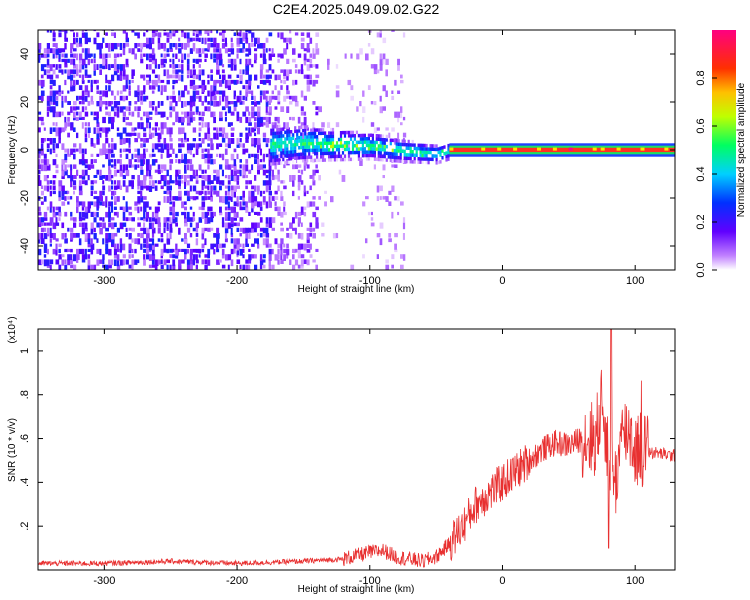 The height and width of the screenshot is (600, 750). I want to click on snr-y-multiplier: (x10⁴), so click(12, 329).